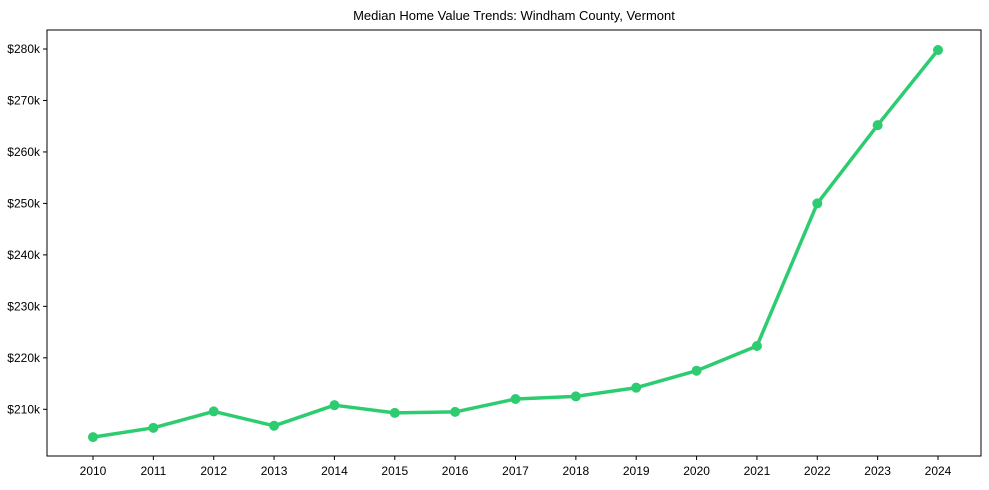 The image size is (989, 490). Describe the element at coordinates (27, 229) in the screenshot. I see `y-axis: $210k $220k $230k $240k $250k $260k $270k $280k` at that location.